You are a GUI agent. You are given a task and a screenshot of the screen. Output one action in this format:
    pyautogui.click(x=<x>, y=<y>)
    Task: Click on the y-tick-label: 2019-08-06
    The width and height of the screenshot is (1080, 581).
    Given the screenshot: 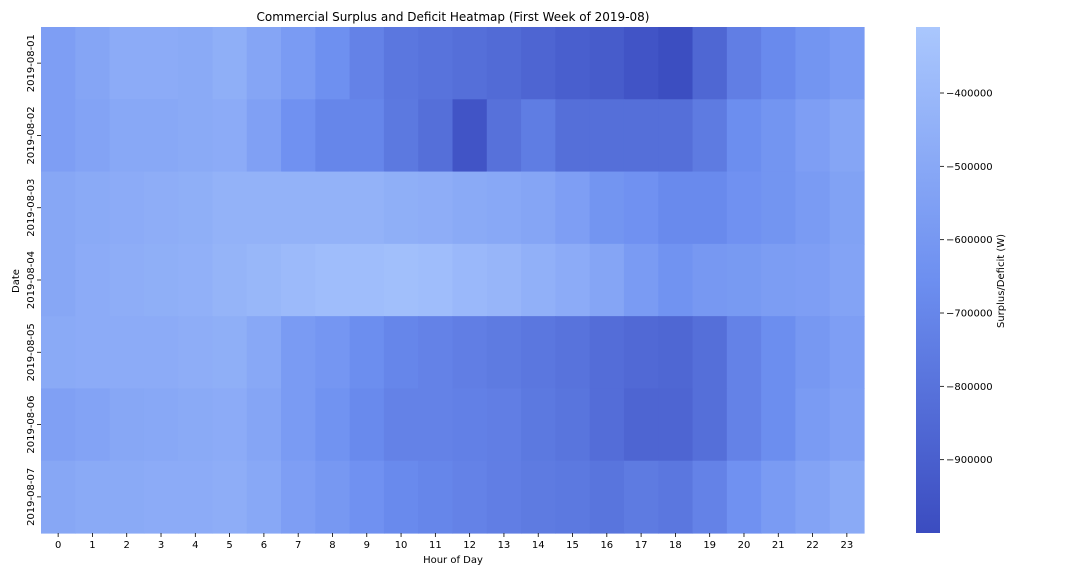 What is the action you would take?
    pyautogui.click(x=31, y=425)
    